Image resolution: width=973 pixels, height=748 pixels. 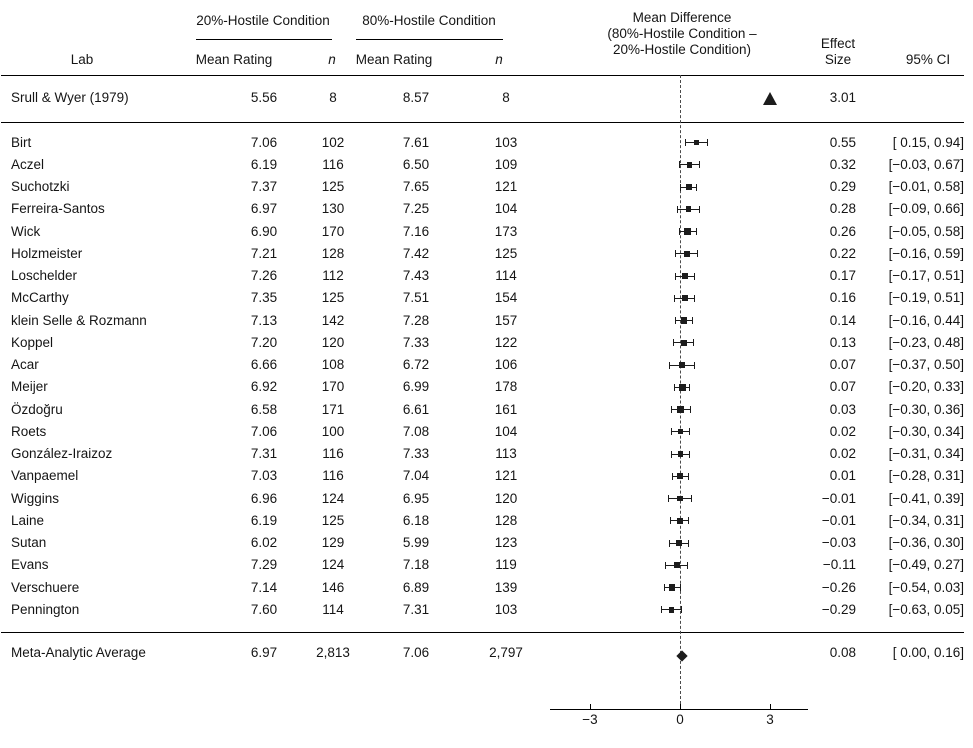 I want to click on lab-name: Vanpaemel, so click(x=45, y=476).